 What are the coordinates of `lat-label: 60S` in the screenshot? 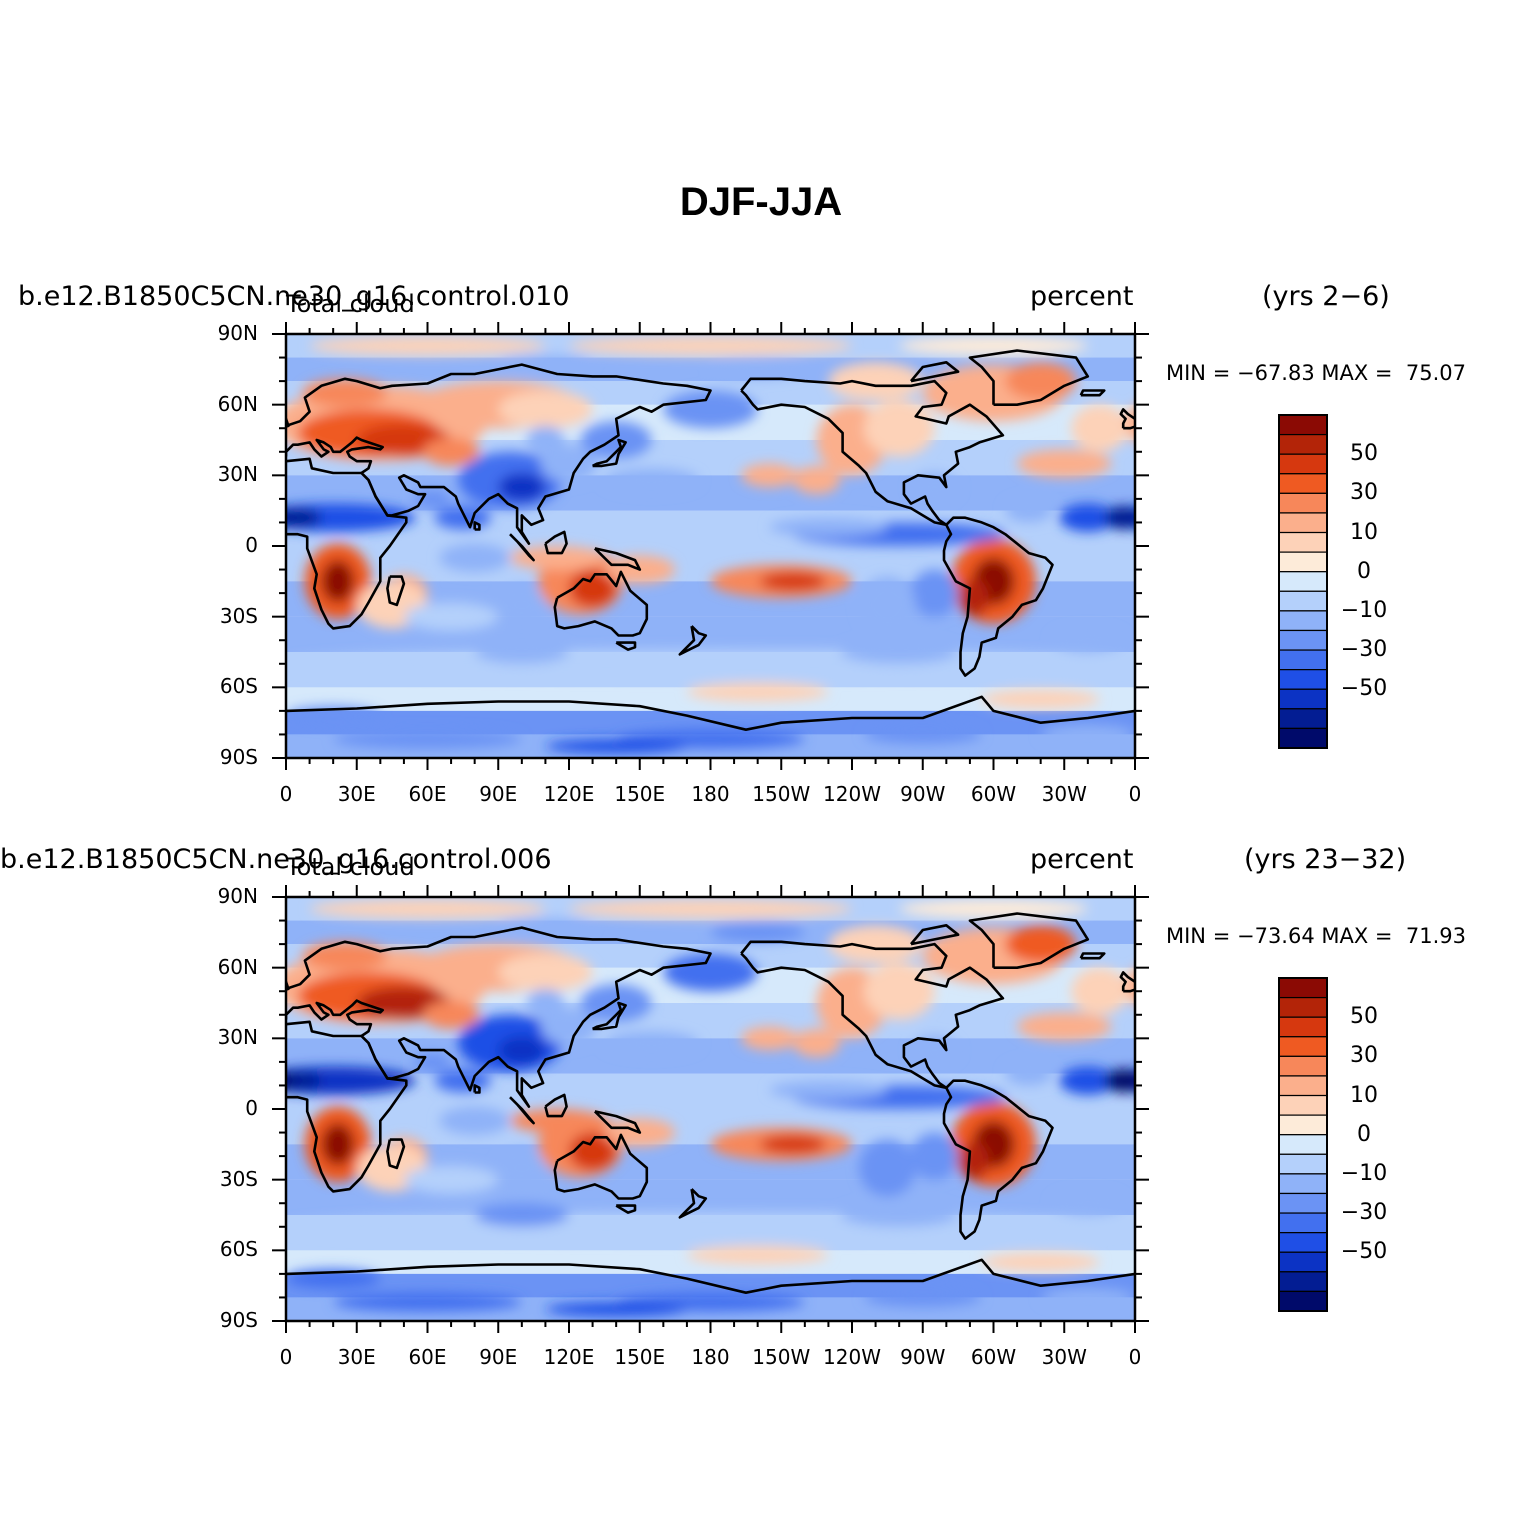 It's located at (238, 686).